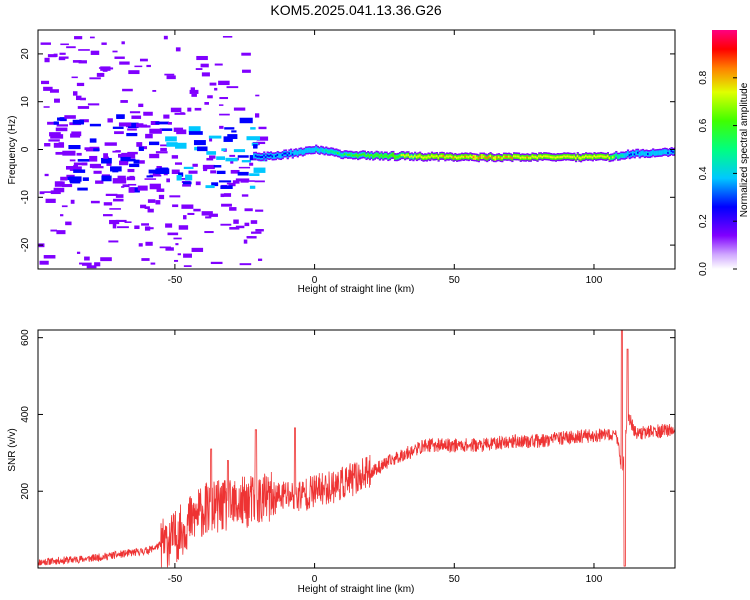 The image size is (750, 600). Describe the element at coordinates (25, 414) in the screenshot. I see `snr-ytick-label: 400` at that location.